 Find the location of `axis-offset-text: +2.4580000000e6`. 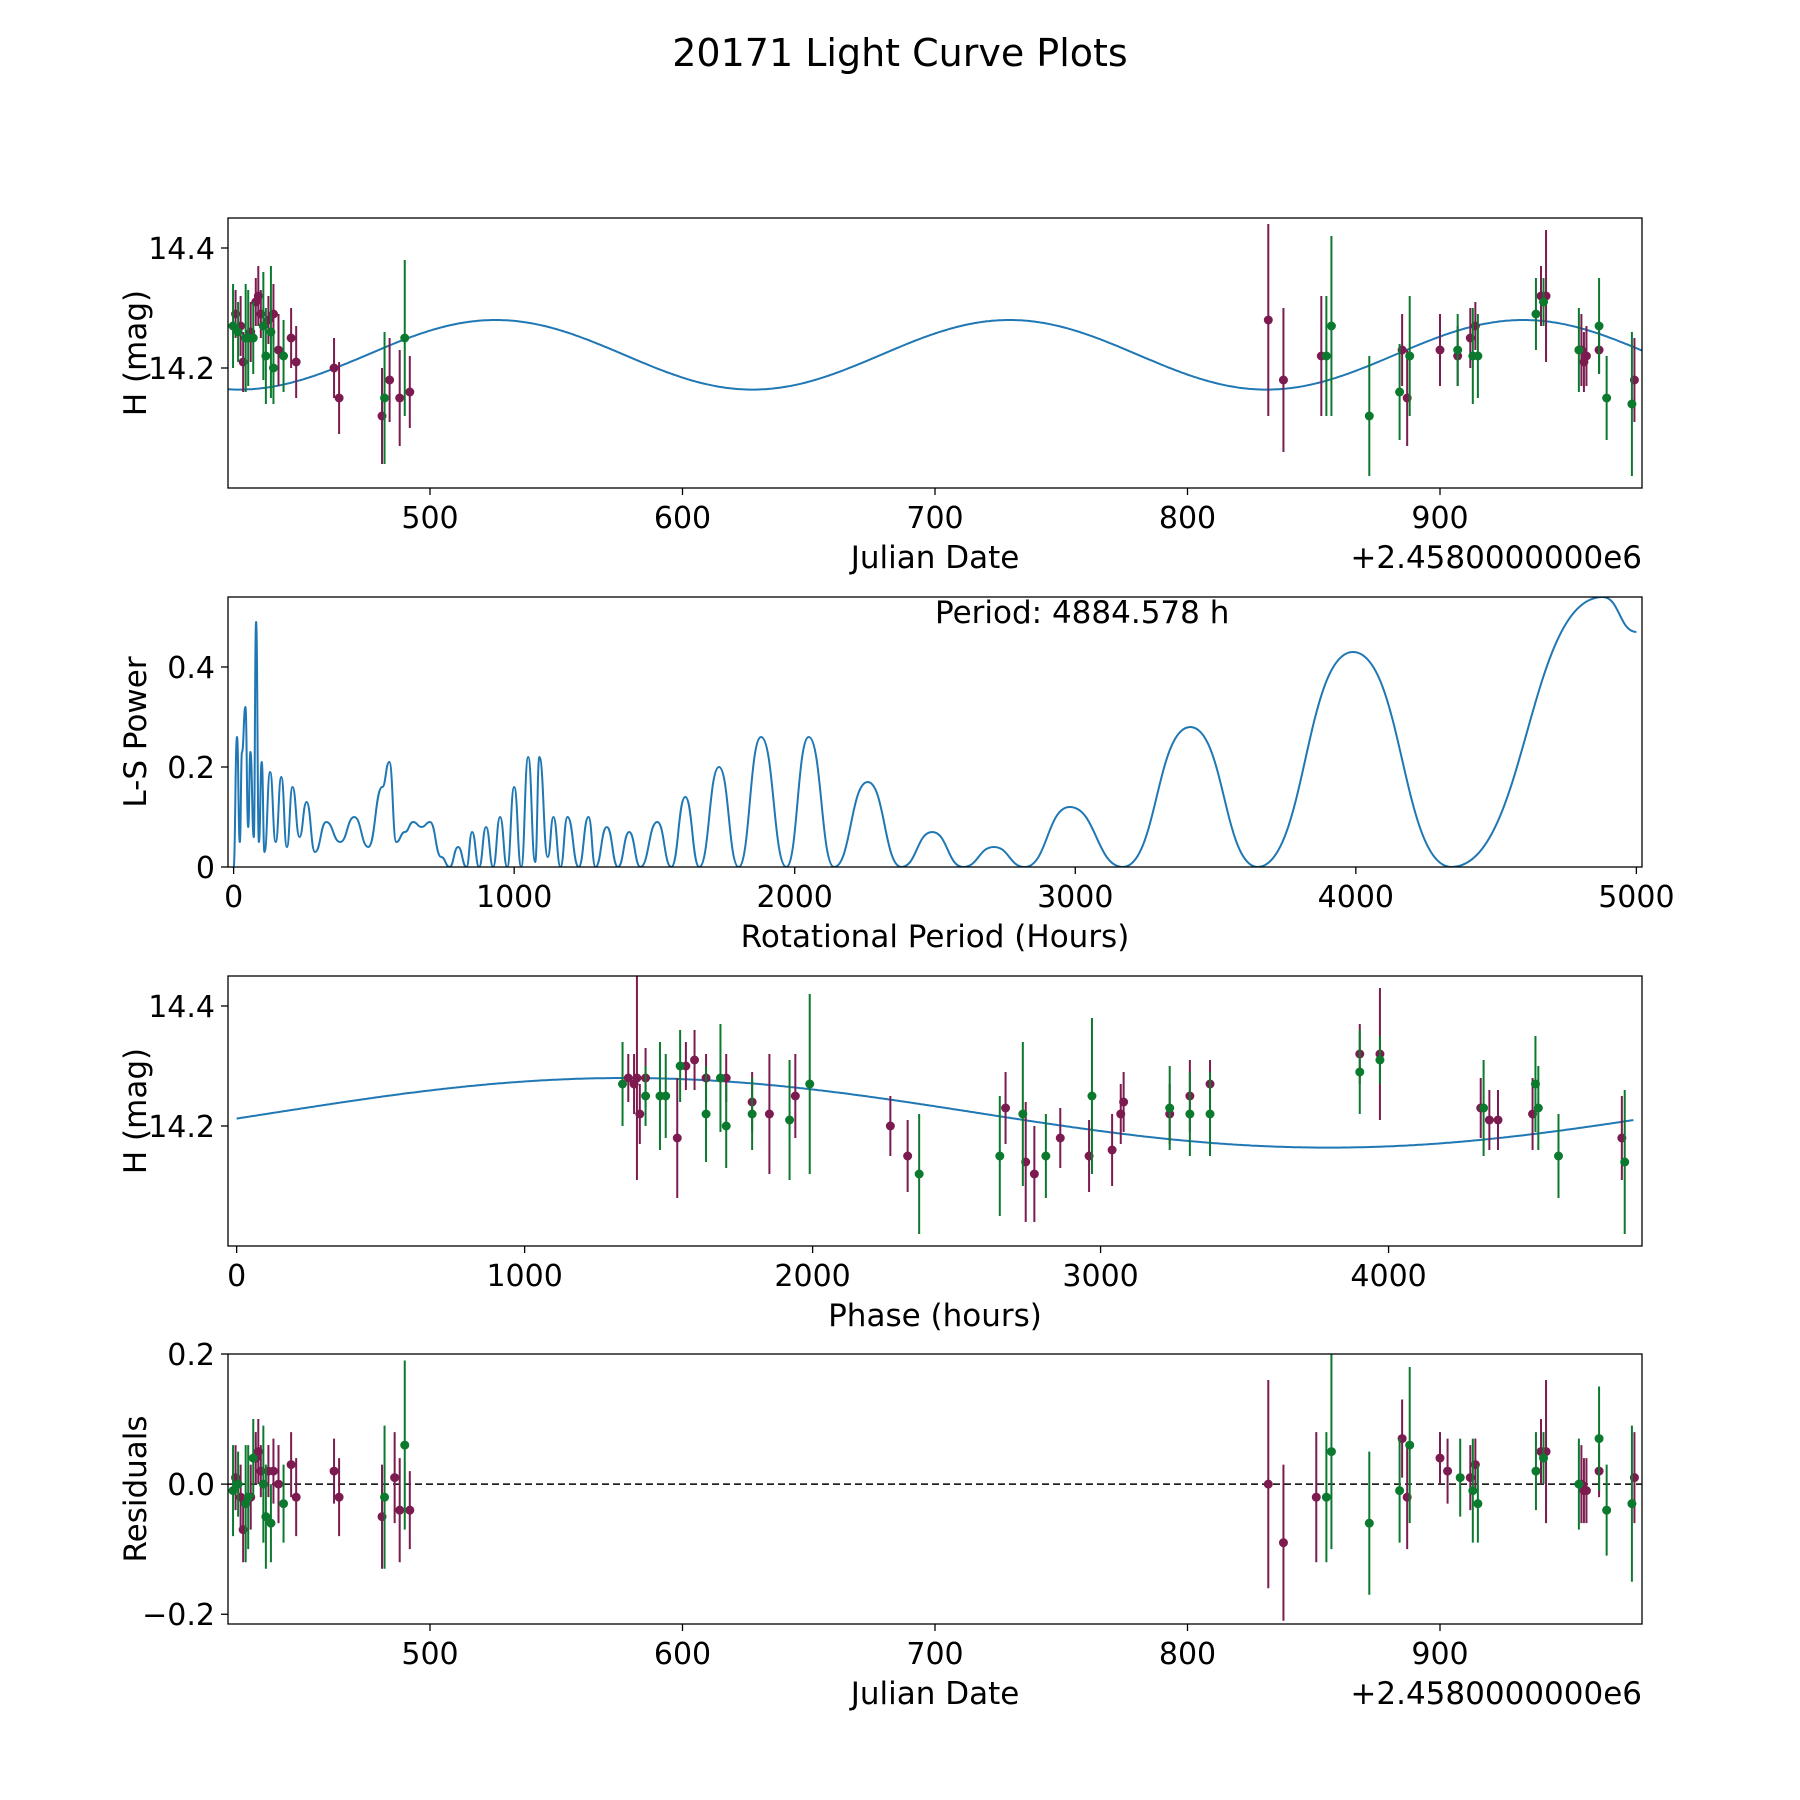

axis-offset-text: +2.4580000000e6 is located at coordinates (1496, 1694).